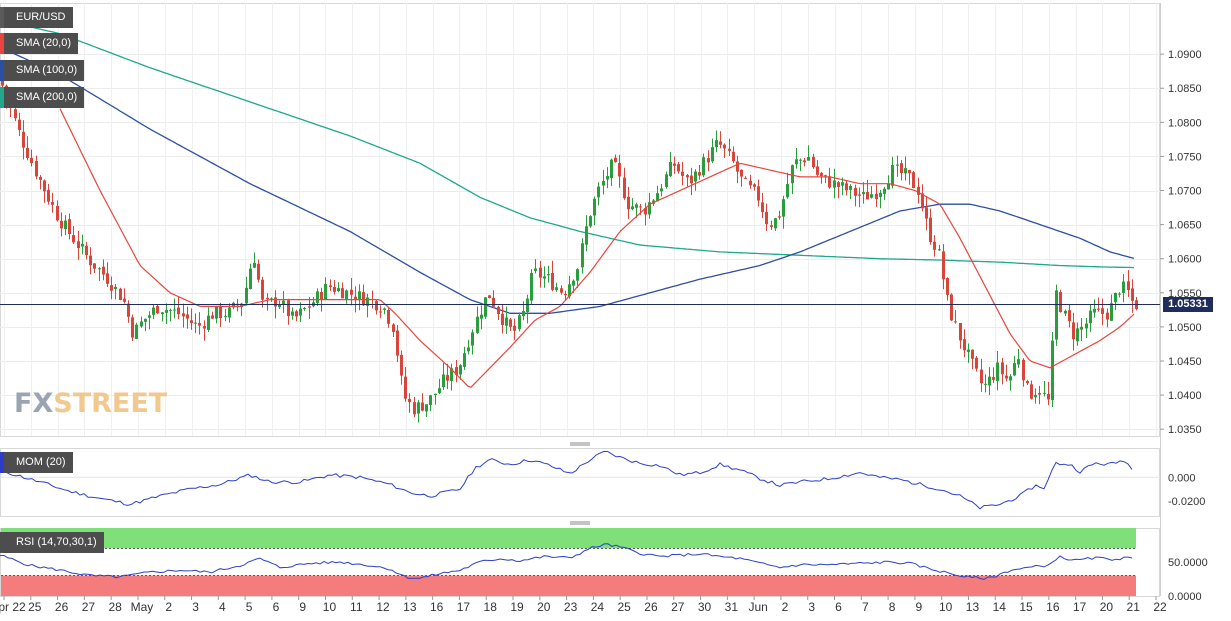 Image resolution: width=1231 pixels, height=621 pixels. I want to click on sma100-label: SMA (100,0), so click(42, 70).